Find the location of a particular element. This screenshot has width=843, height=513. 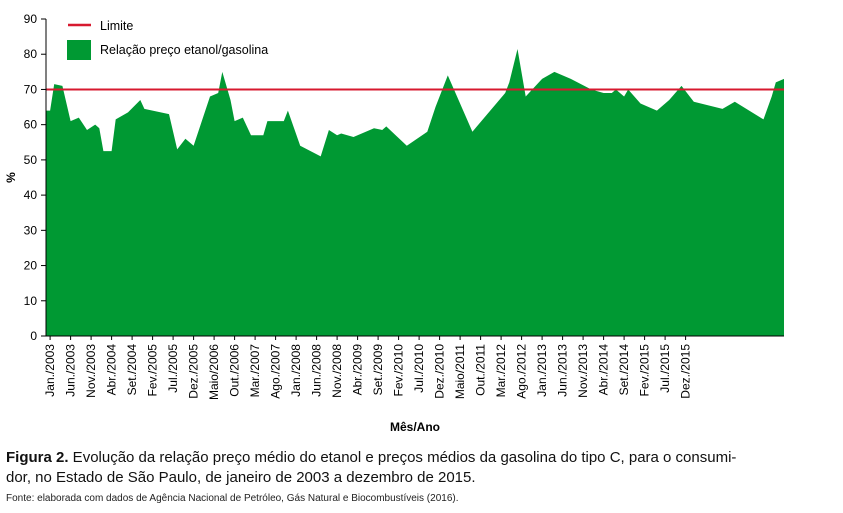

legend-series-swatch is located at coordinates (79, 50).